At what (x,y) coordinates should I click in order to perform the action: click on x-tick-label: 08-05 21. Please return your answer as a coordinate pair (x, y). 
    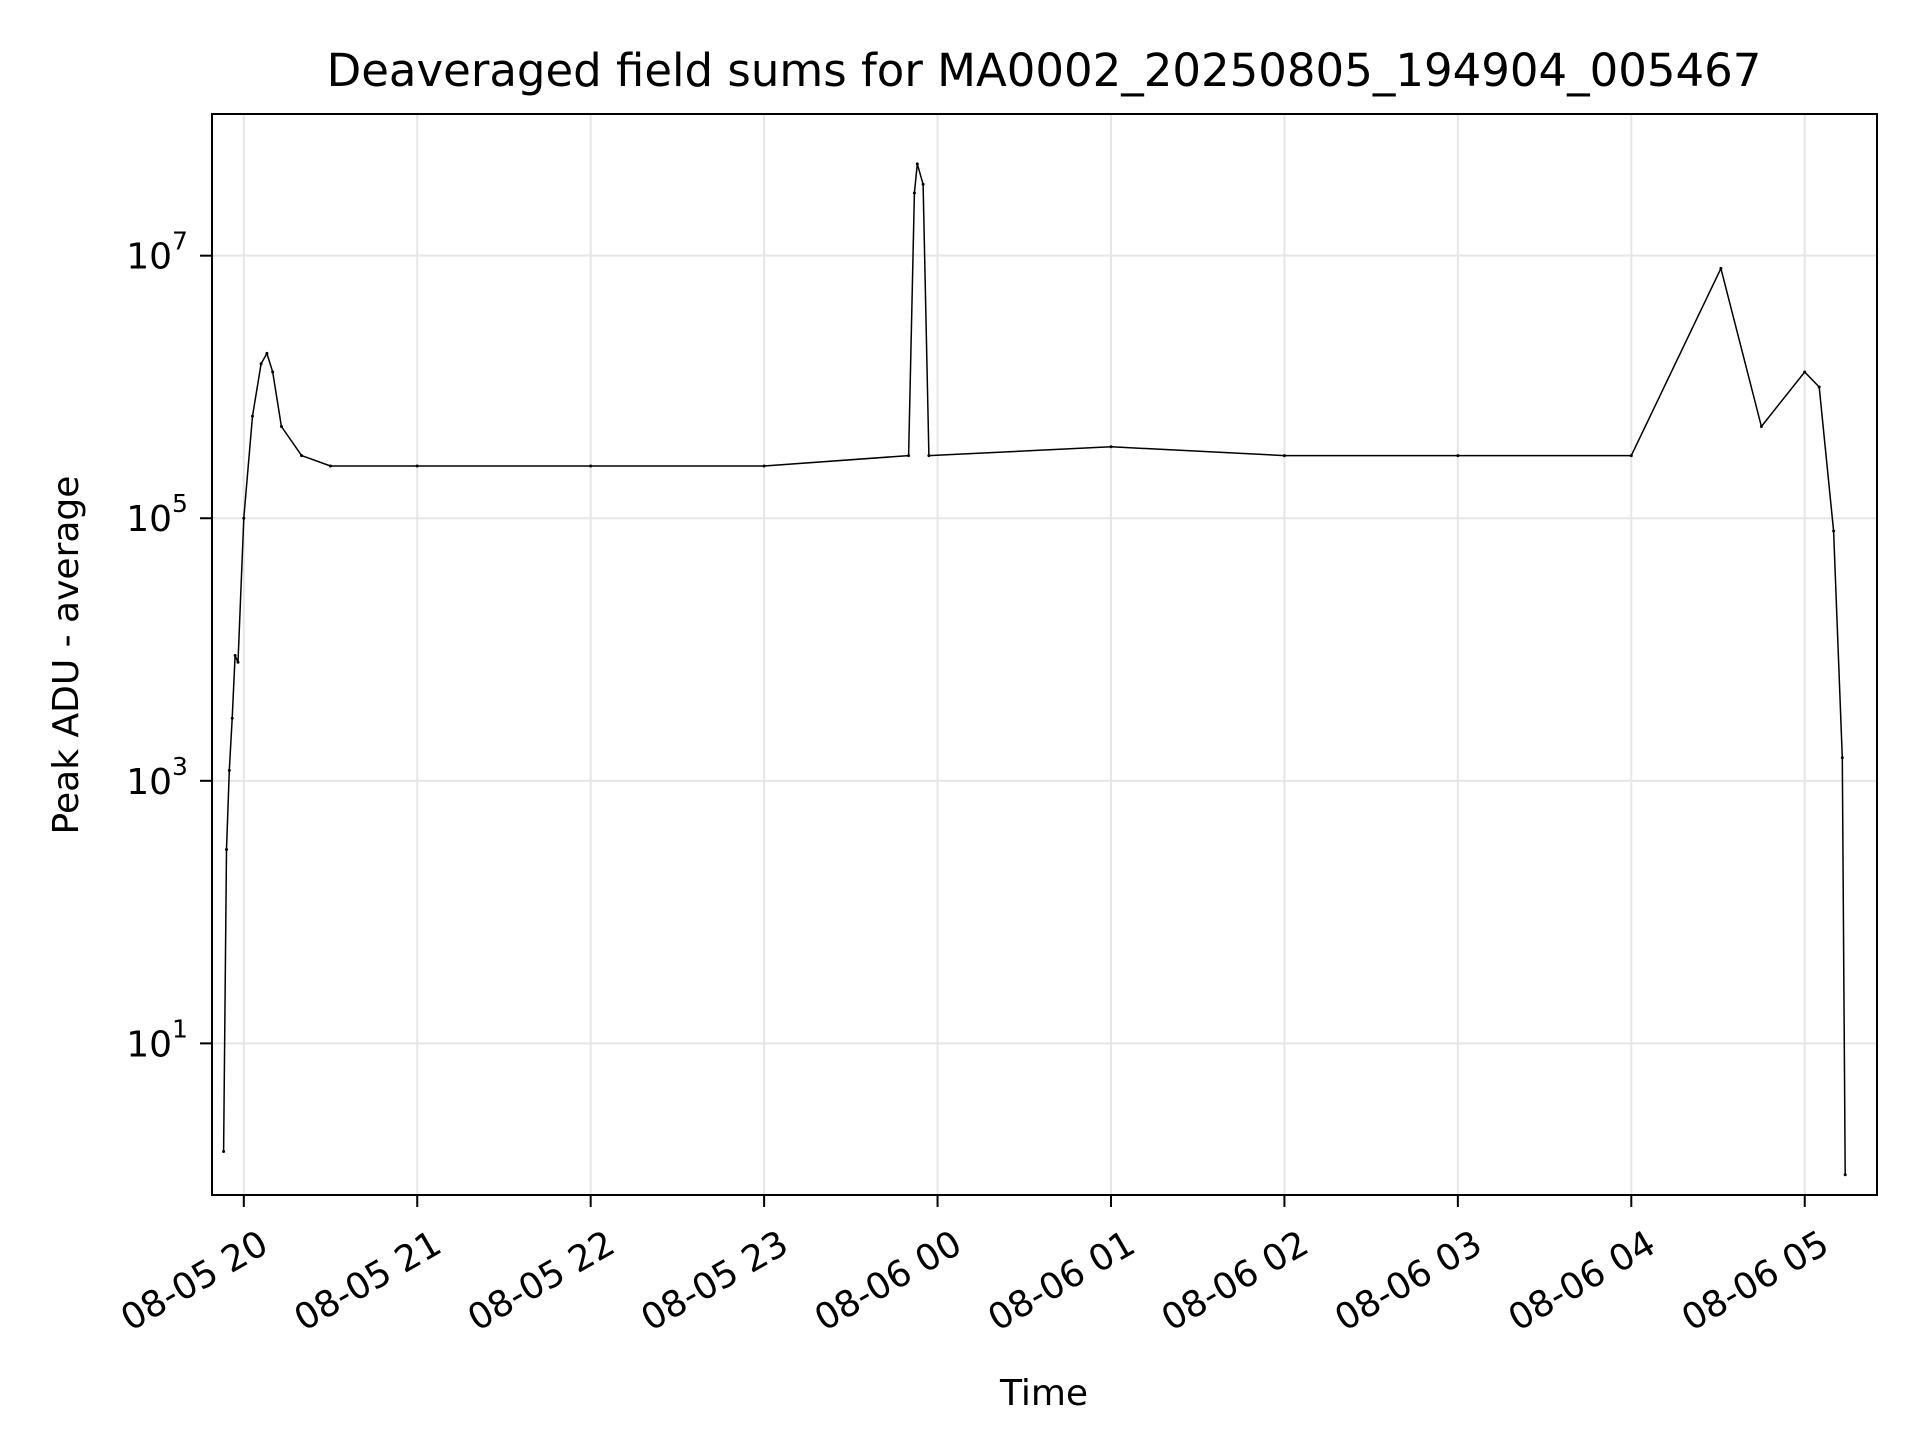
    Looking at the image, I should click on (368, 1281).